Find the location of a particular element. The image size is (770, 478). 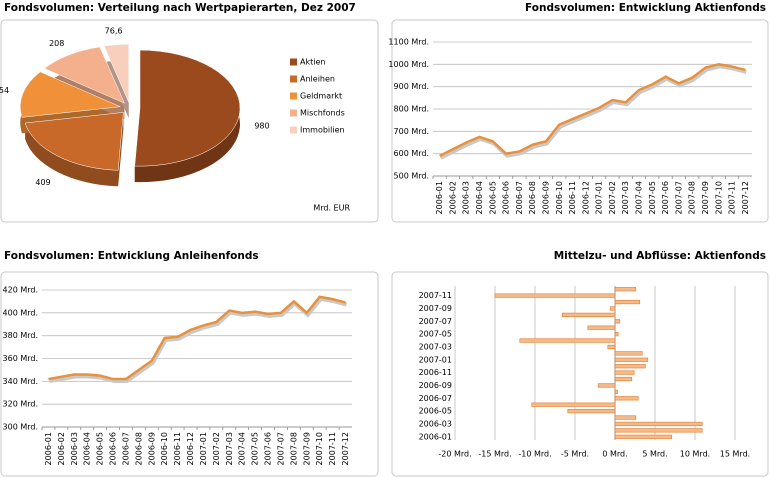

x-tick-label: 2007-01 is located at coordinates (203, 448).